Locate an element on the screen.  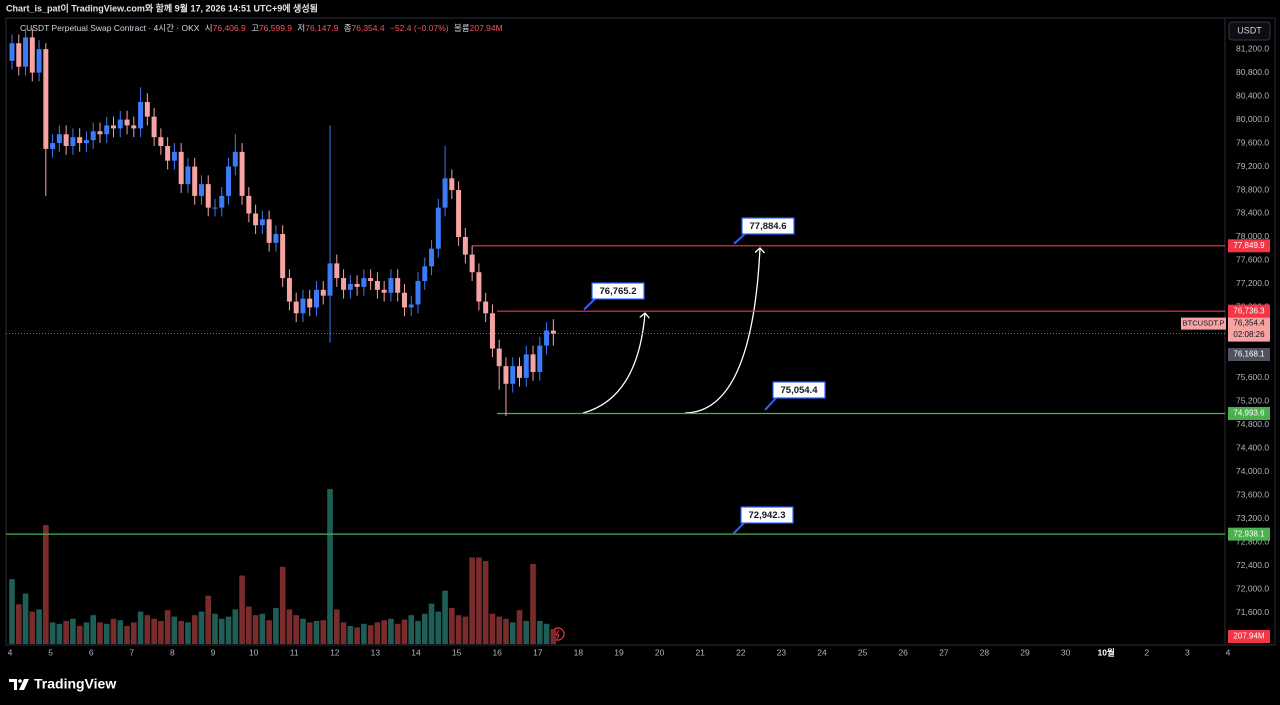
x-tick-label: 19 is located at coordinates (619, 652).